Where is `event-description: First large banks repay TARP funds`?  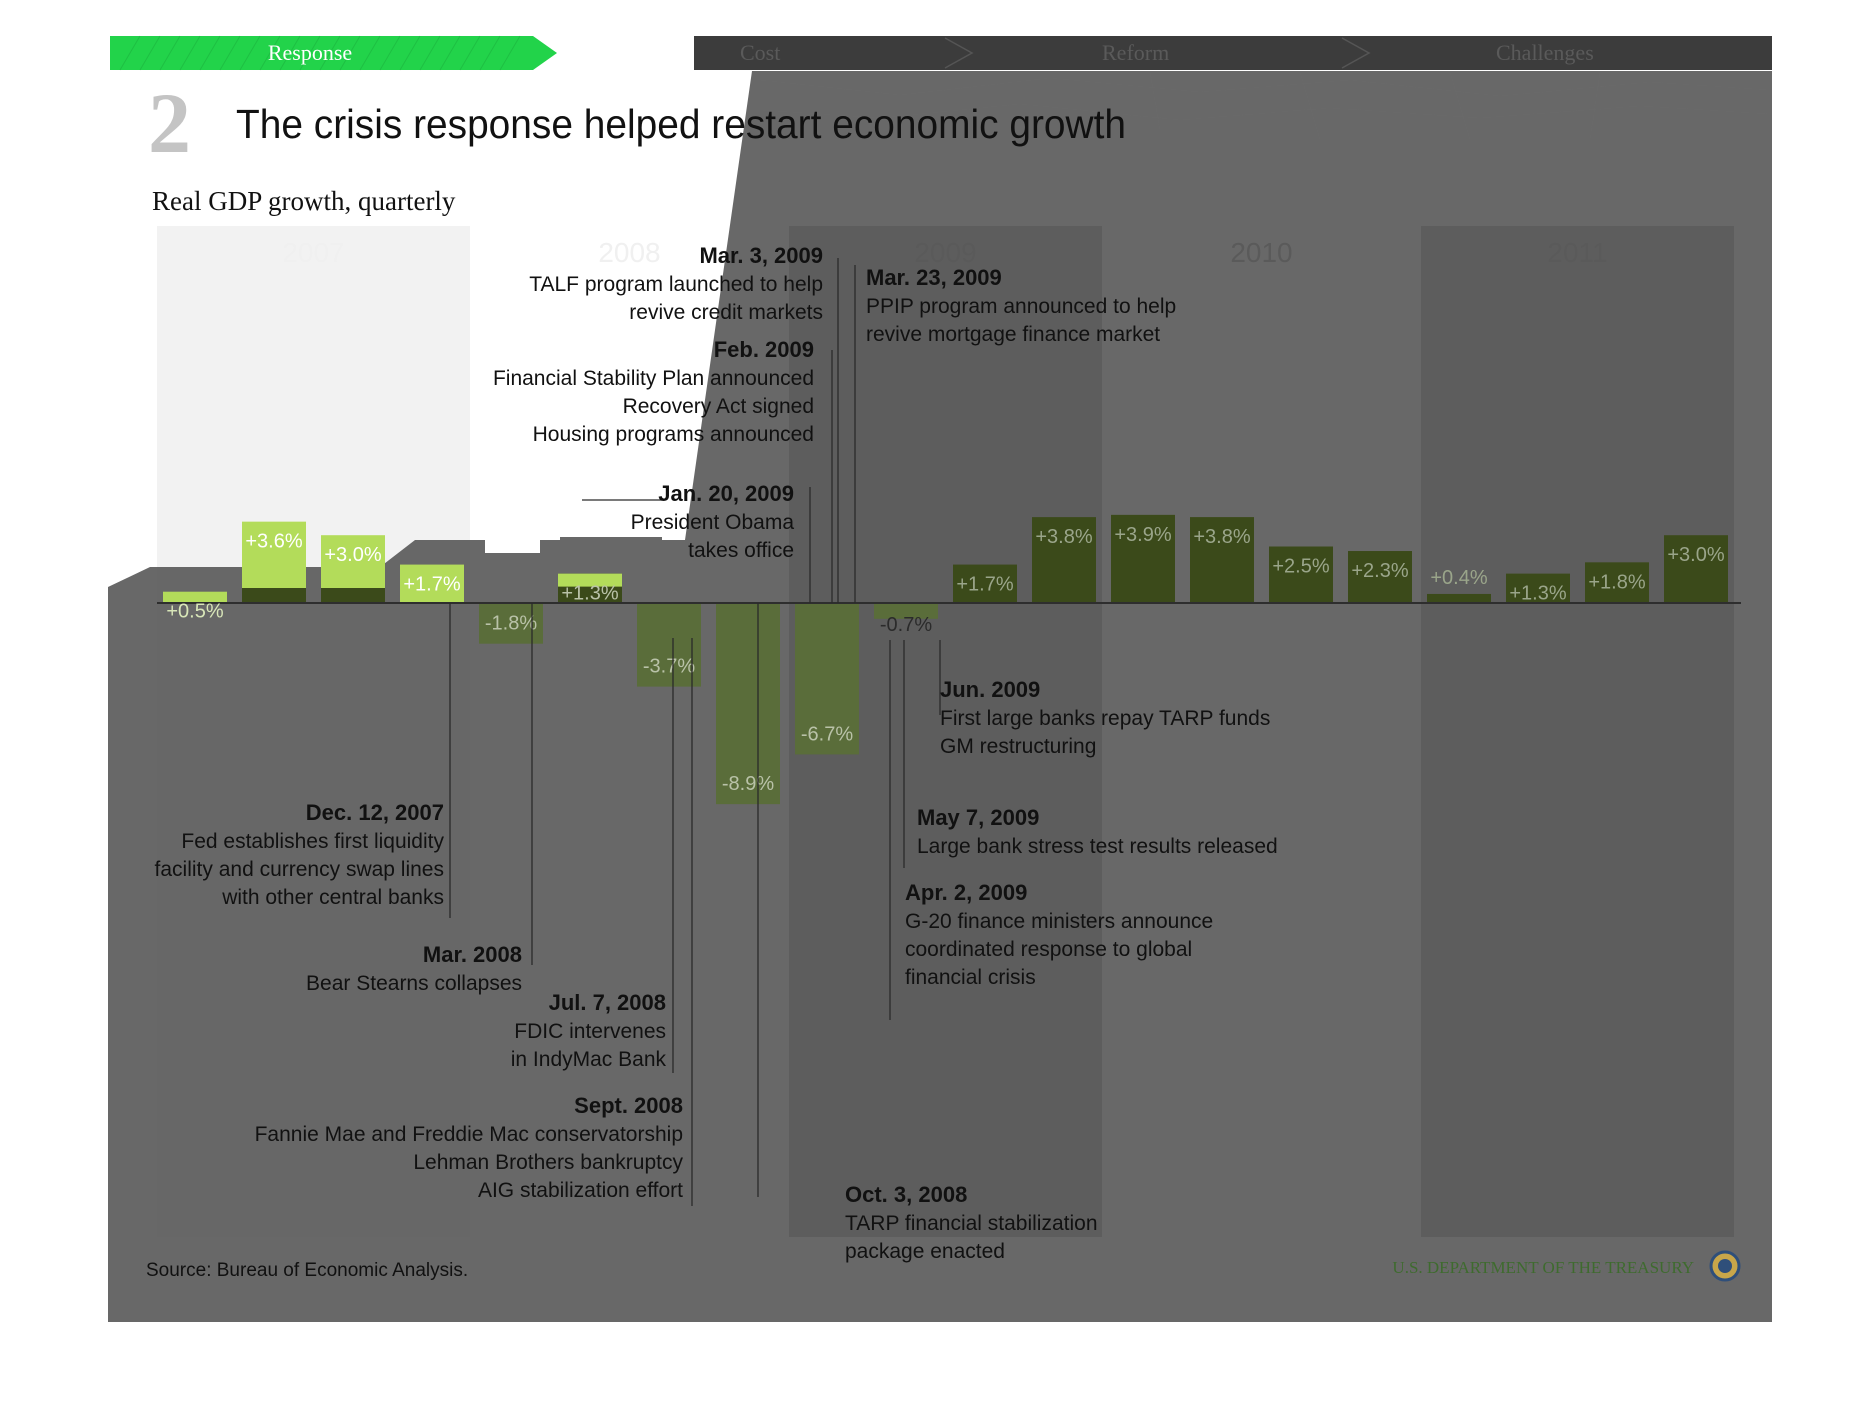
event-description: First large banks repay TARP funds is located at coordinates (1105, 718).